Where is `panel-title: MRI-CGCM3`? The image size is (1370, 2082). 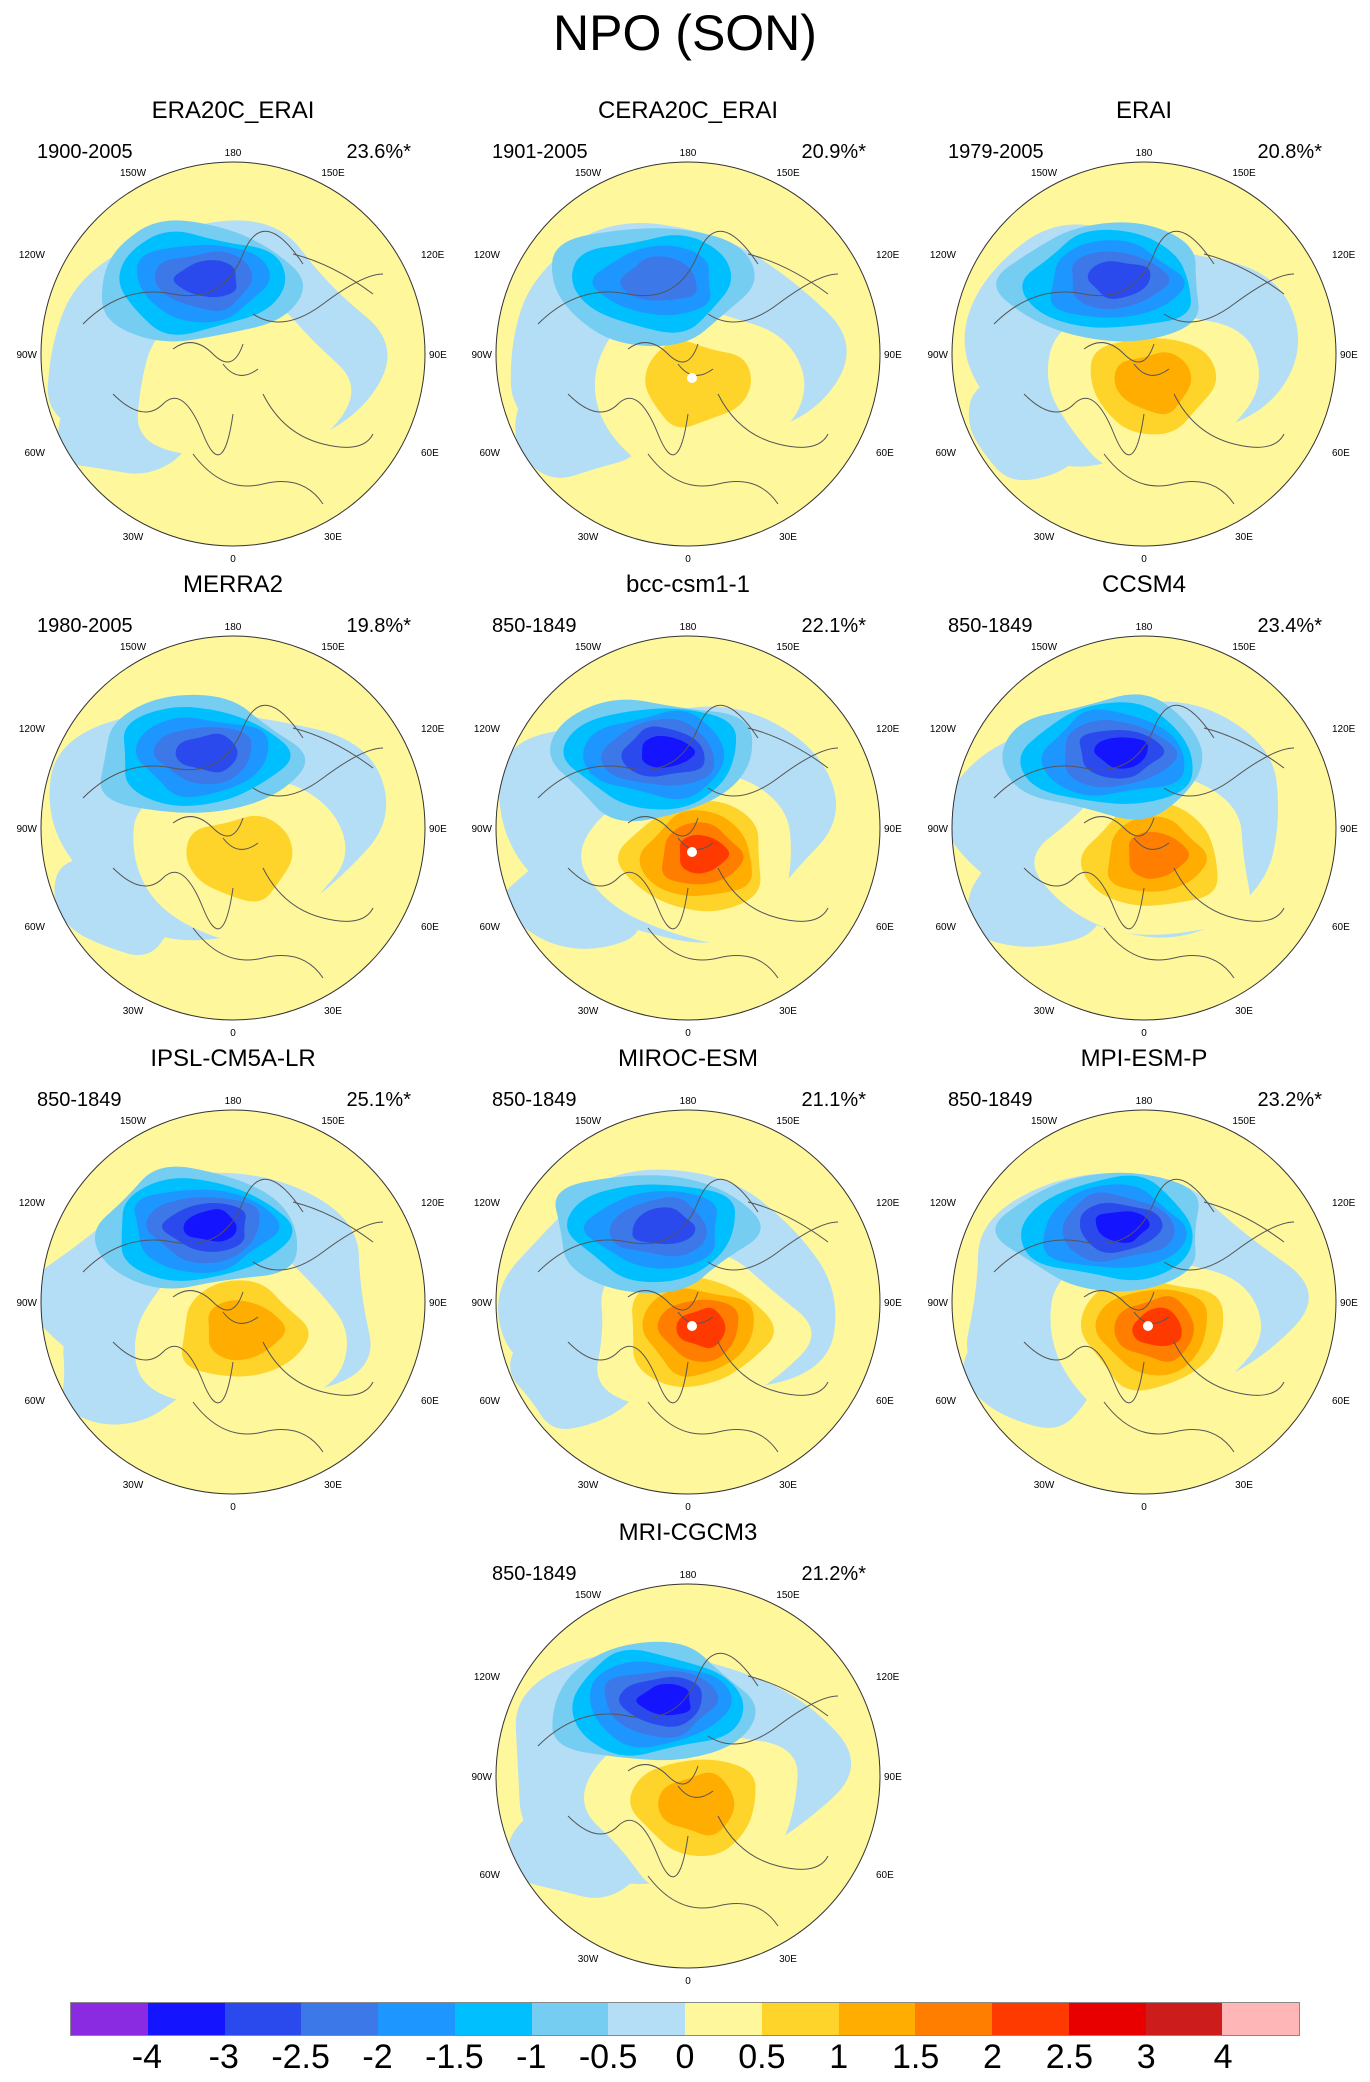
panel-title: MRI-CGCM3 is located at coordinates (688, 1532).